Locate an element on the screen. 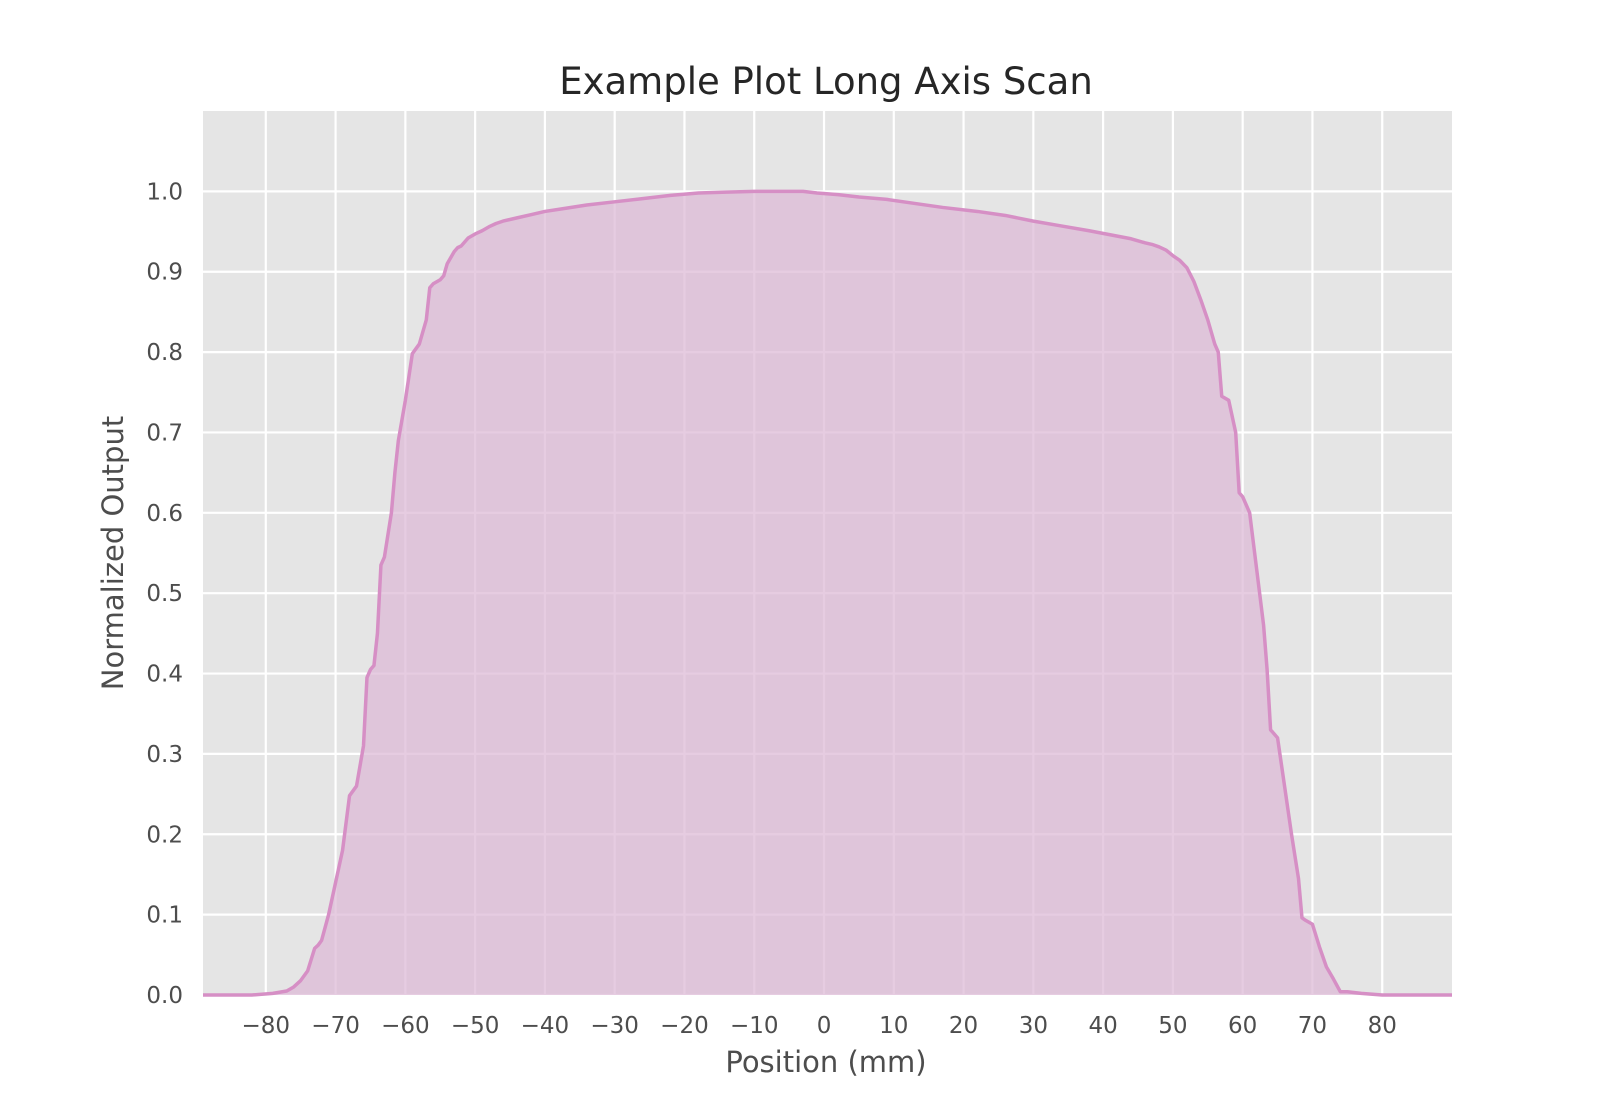  y-tick-label: 0.3 is located at coordinates (164, 755).